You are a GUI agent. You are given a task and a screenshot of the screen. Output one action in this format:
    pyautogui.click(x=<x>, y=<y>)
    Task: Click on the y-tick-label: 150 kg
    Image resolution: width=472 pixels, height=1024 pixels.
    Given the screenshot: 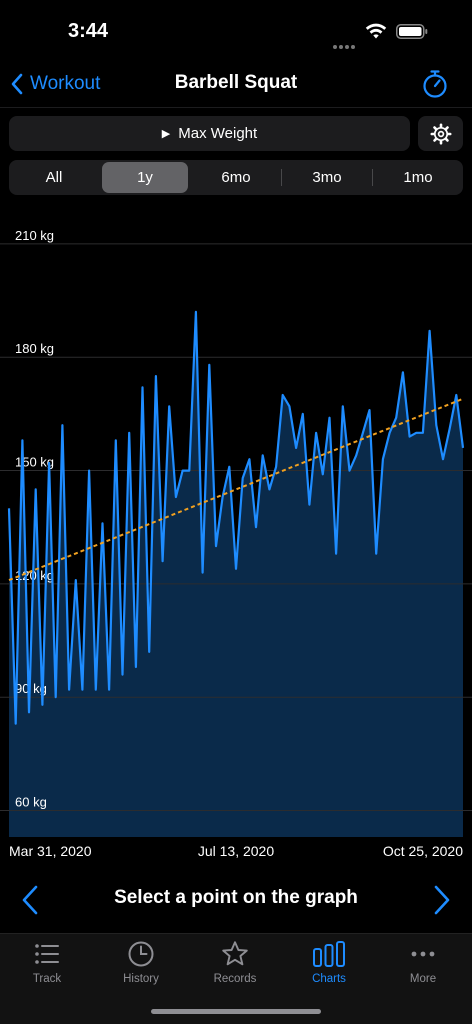 What is the action you would take?
    pyautogui.click(x=34, y=462)
    